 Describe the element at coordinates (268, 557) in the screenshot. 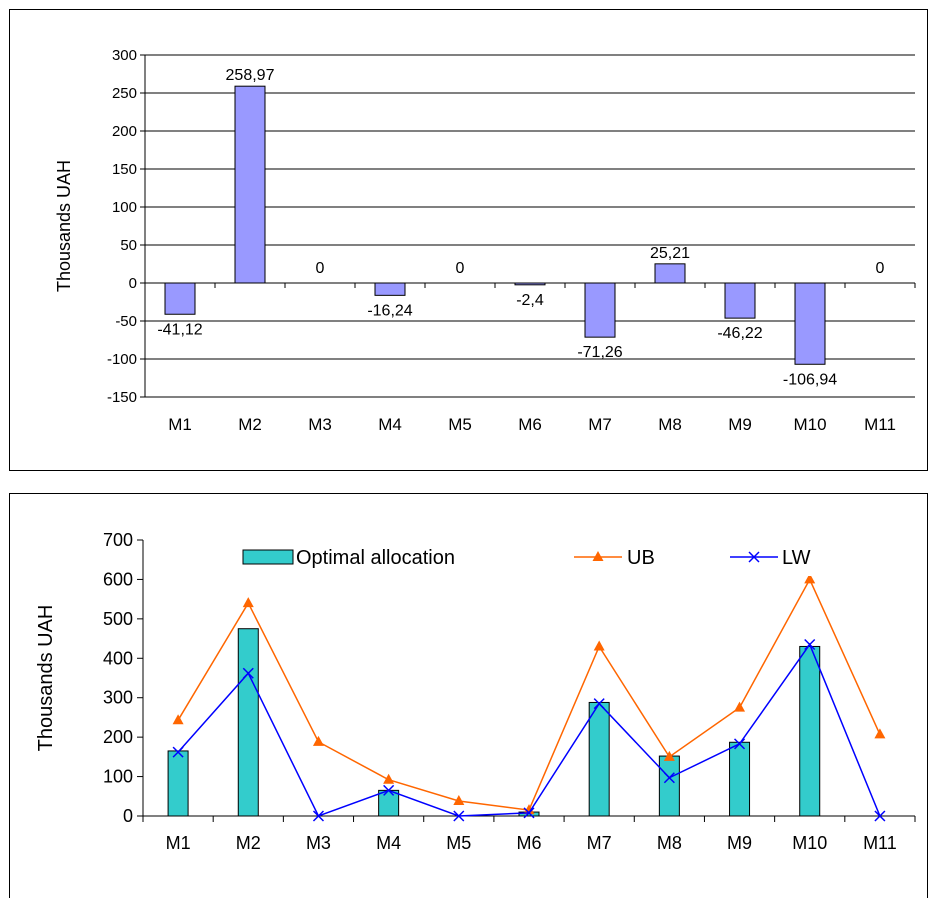

I see `legend-swatch-bar` at that location.